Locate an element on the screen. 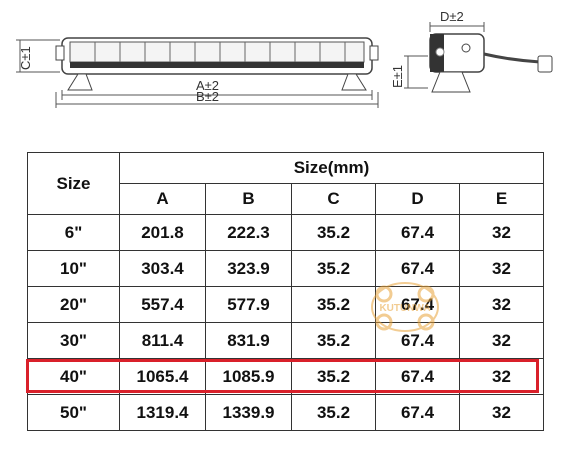 The height and width of the screenshot is (451, 585). label-b: B±2 is located at coordinates (207, 96).